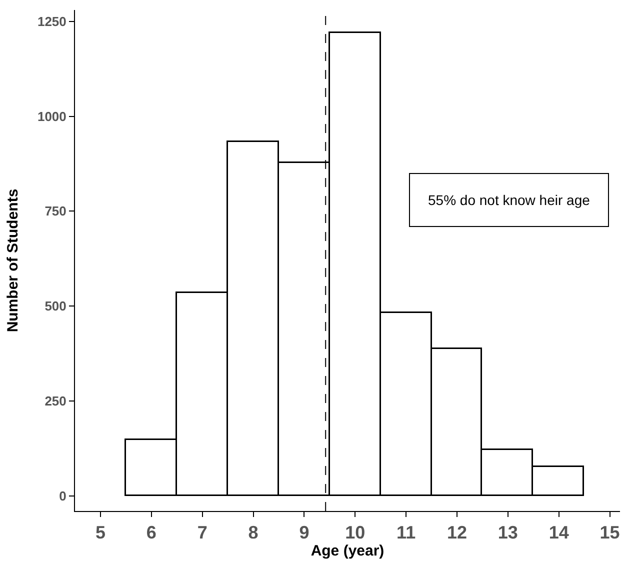 This screenshot has height=565, width=630. What do you see at coordinates (304, 532) in the screenshot?
I see `x-tick-label: 9` at bounding box center [304, 532].